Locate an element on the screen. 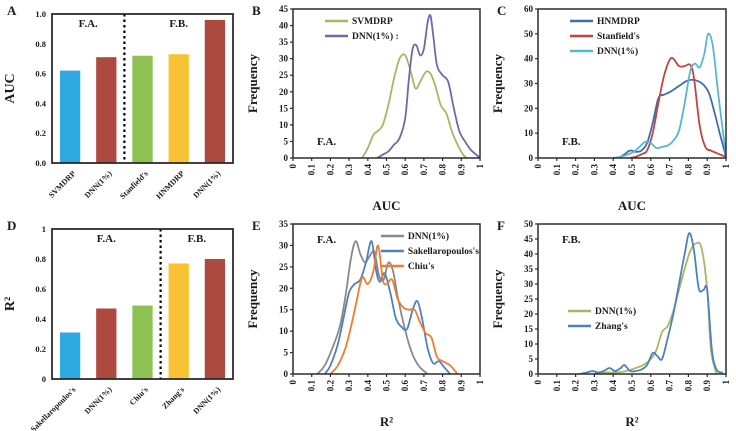 Image resolution: width=736 pixels, height=431 pixels. svg-text: 5 is located at coordinates (531, 359).